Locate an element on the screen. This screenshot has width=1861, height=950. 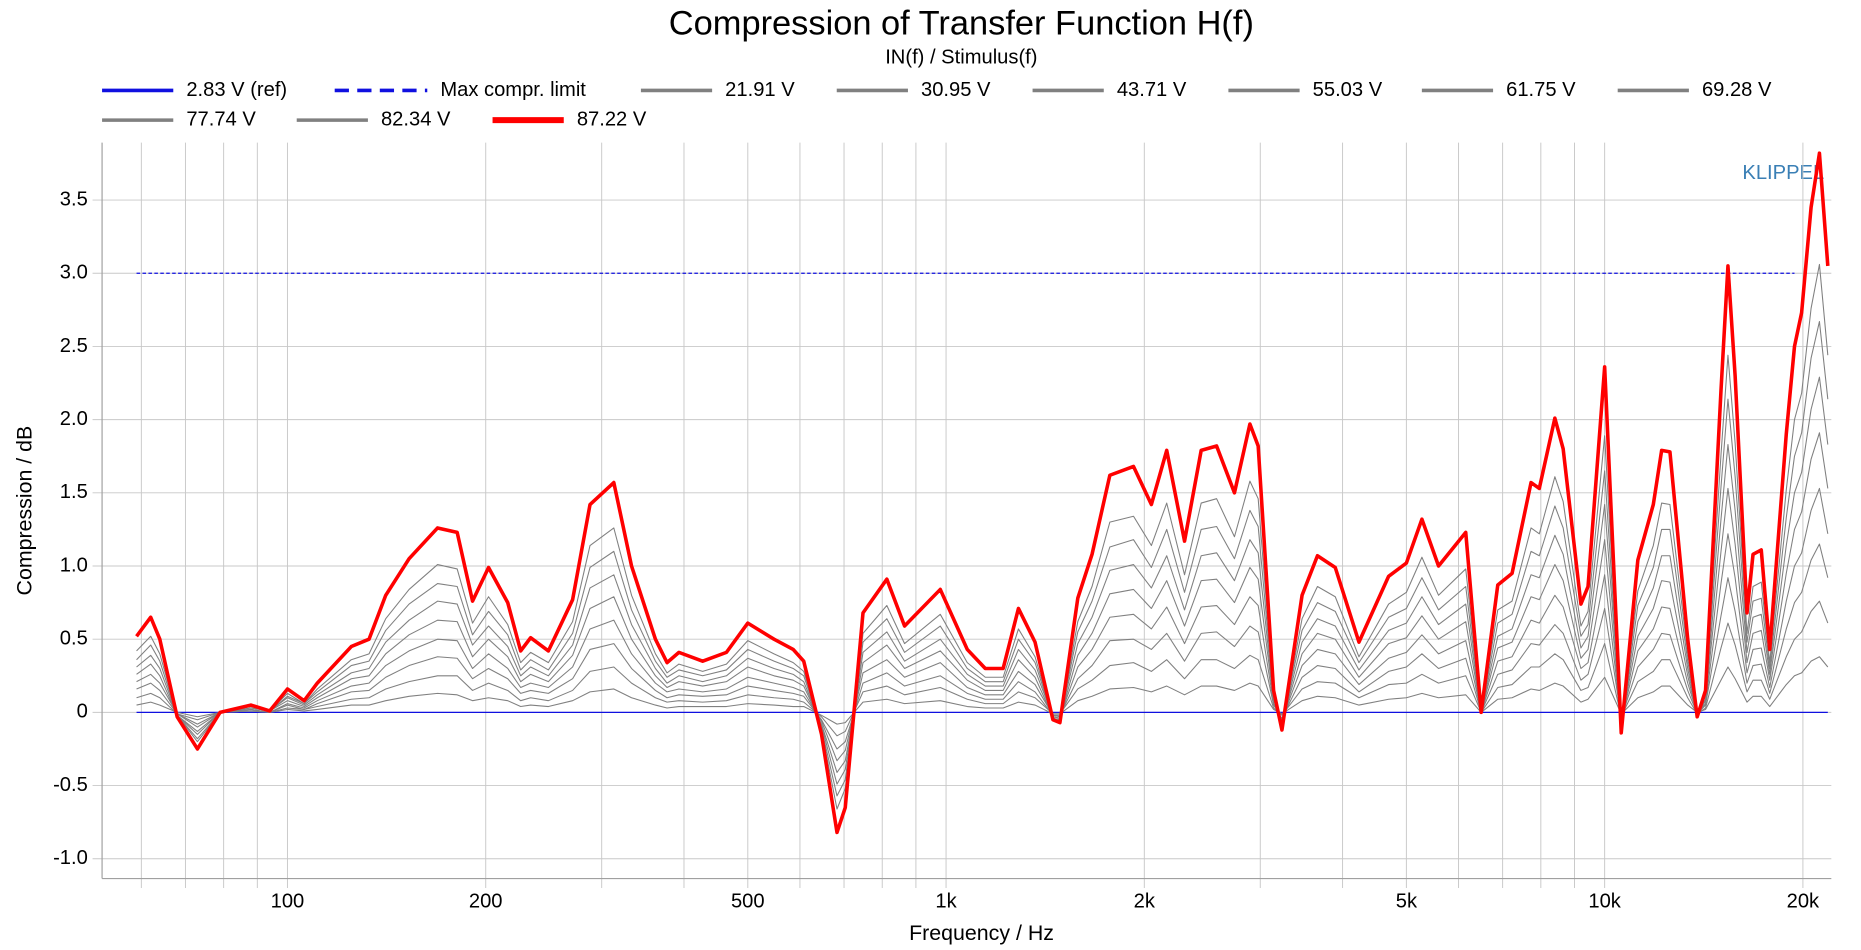
legend-label: 30.95 V is located at coordinates (956, 90).